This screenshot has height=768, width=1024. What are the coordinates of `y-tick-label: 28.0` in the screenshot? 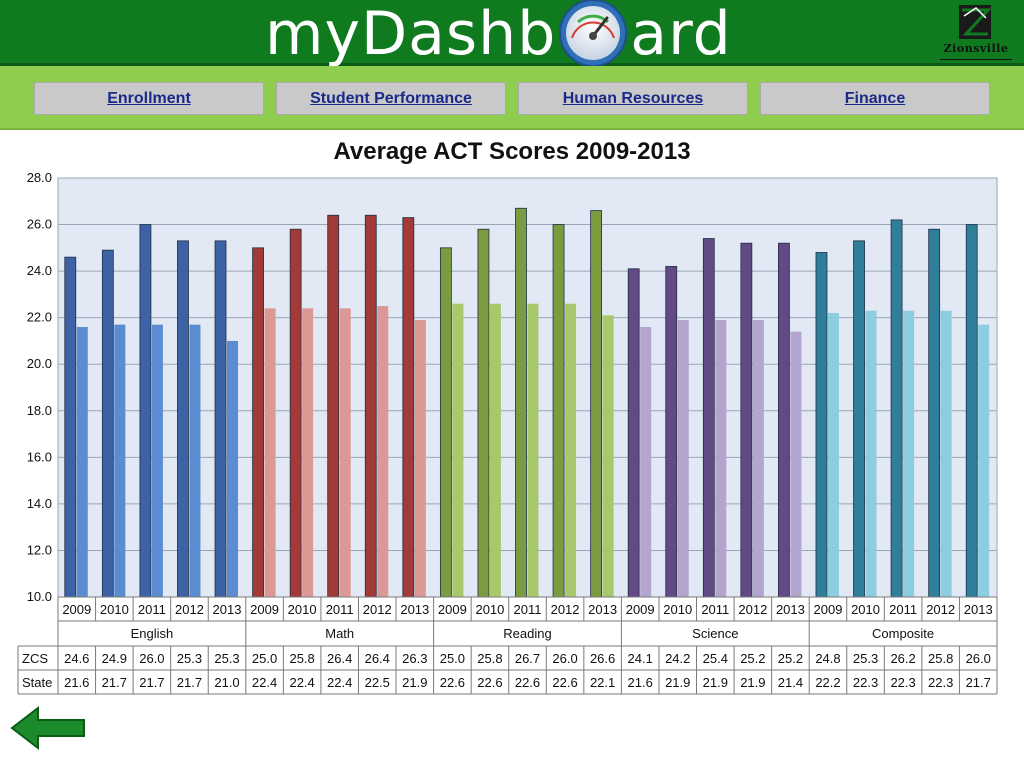 It's located at (39, 177).